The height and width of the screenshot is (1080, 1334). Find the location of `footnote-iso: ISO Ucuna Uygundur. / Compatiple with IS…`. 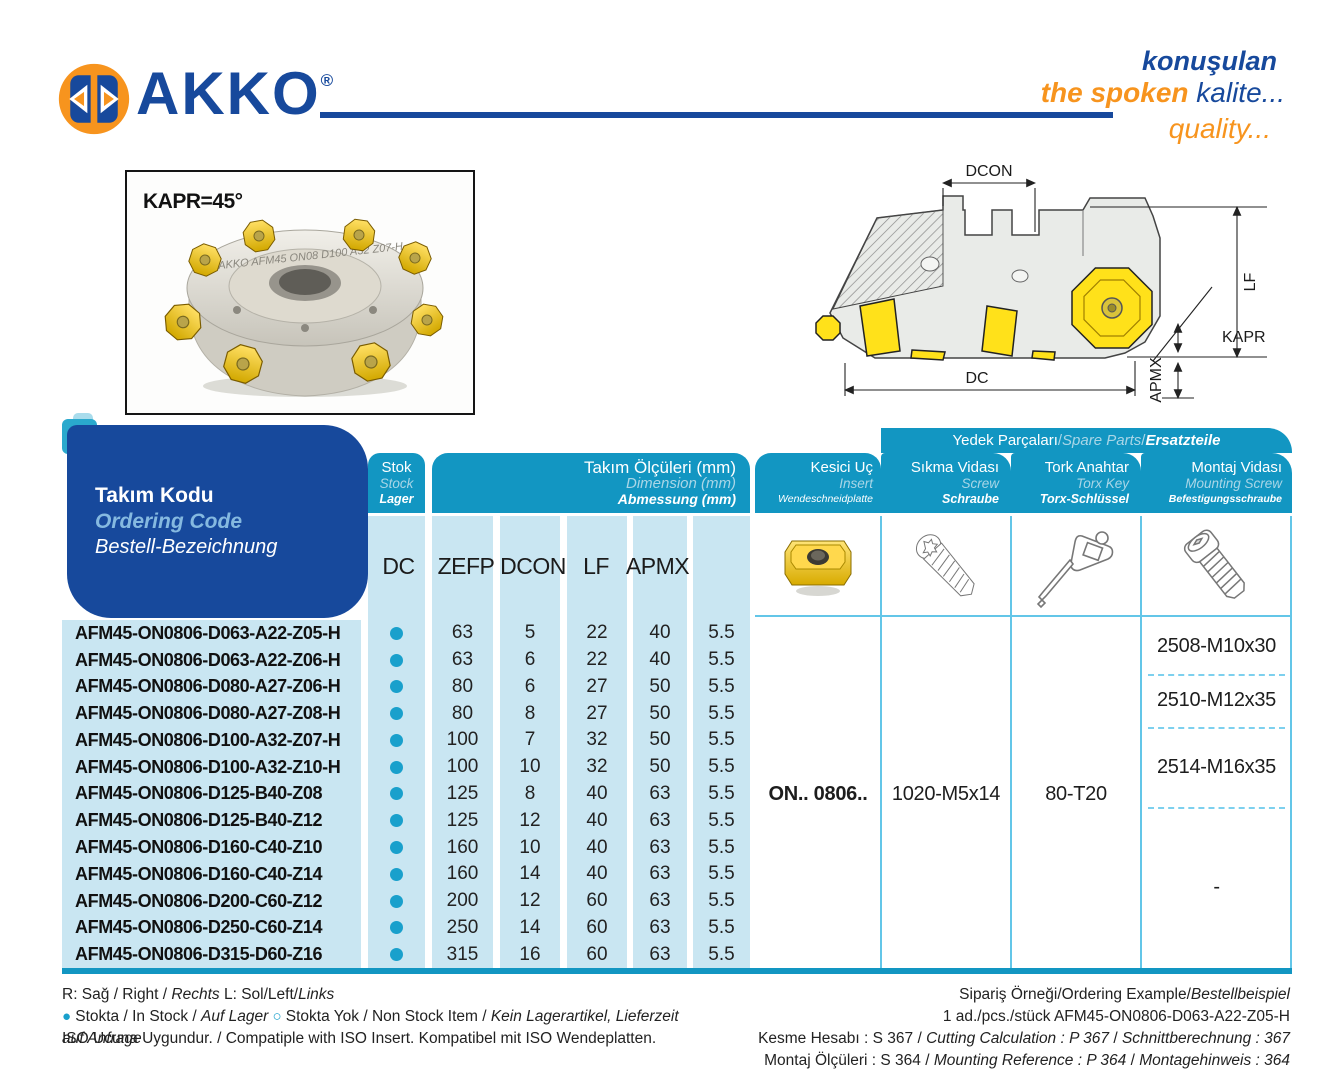

footnote-iso: ISO Ucuna Uygundur. / Compatiple with IS… is located at coordinates (359, 1038).